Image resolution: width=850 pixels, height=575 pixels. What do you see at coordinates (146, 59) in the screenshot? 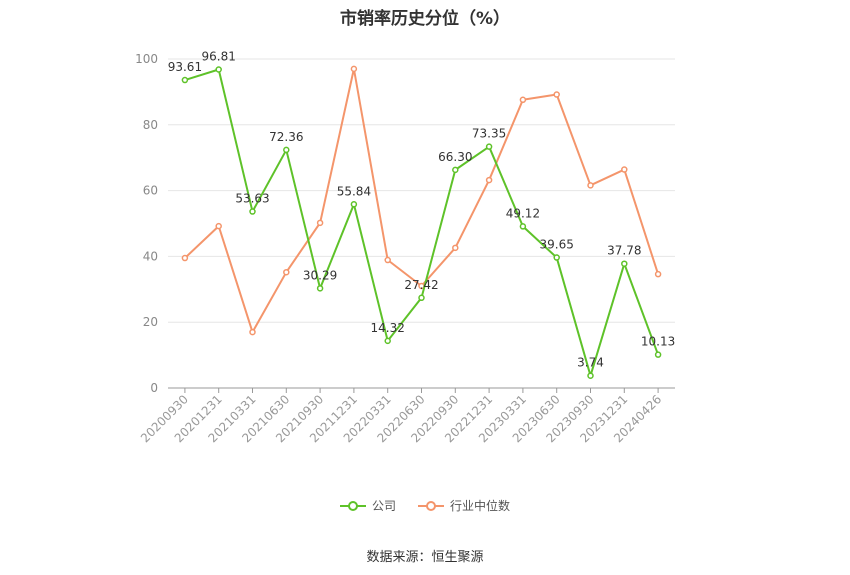
I see `y-tick-label: 100` at bounding box center [146, 59].